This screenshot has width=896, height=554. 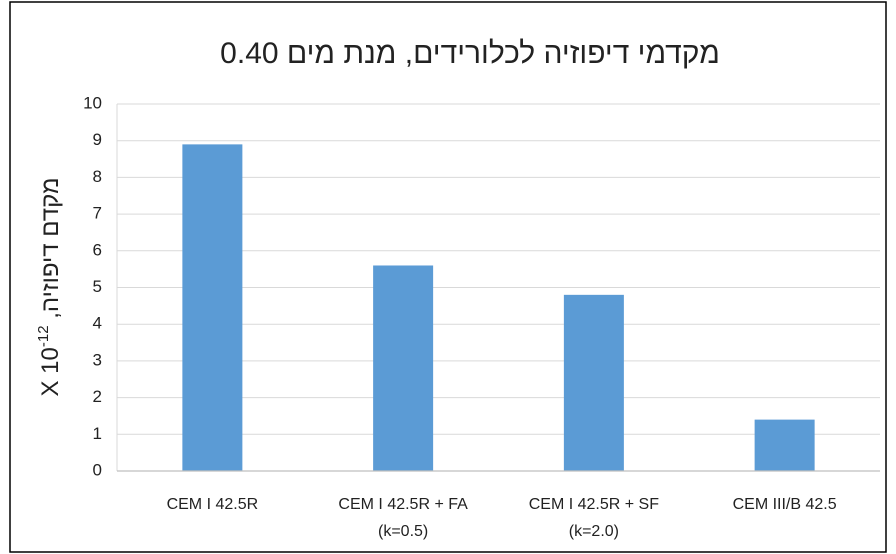 What do you see at coordinates (403, 504) in the screenshot?
I see `x-tick-label: CEM I 42.5R + FA` at bounding box center [403, 504].